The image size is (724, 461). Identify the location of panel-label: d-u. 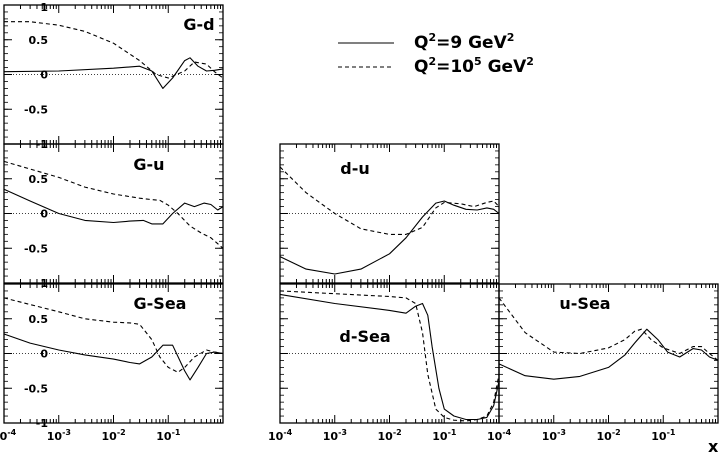
(354, 168).